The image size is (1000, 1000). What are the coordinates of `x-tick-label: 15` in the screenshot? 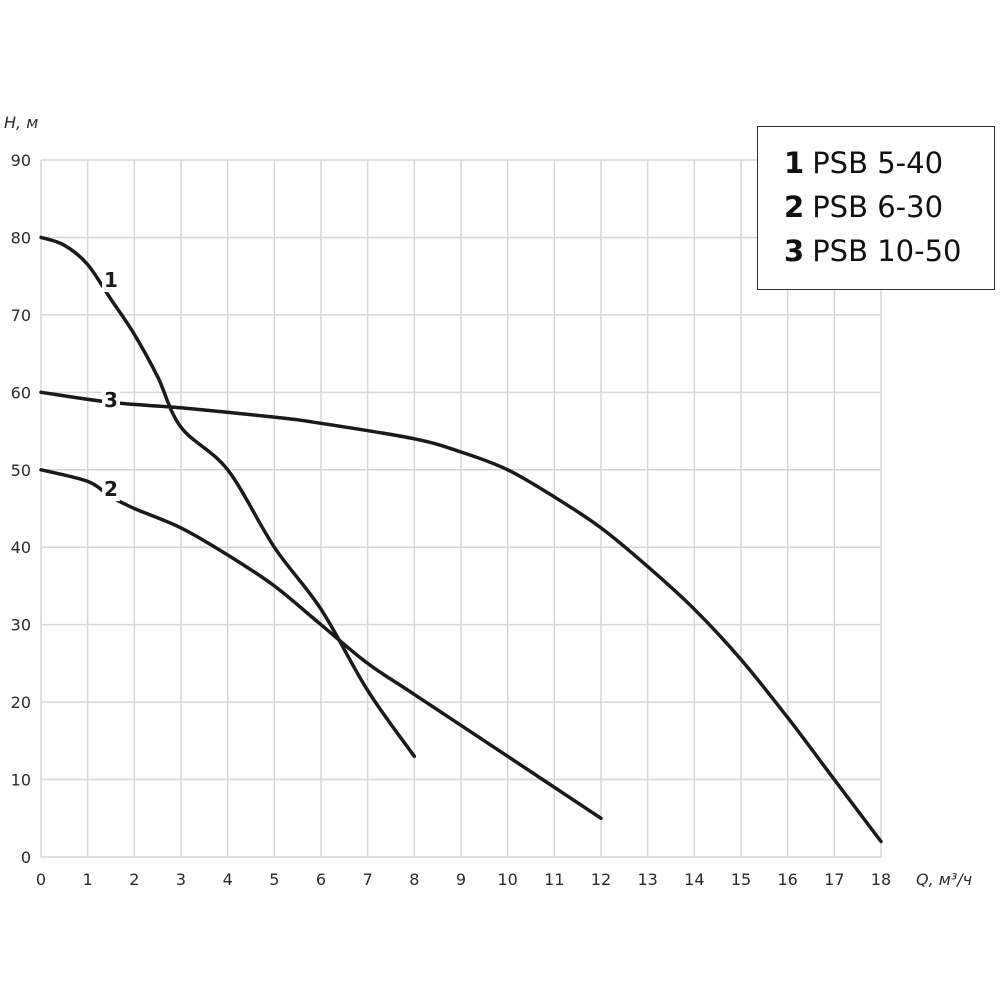 It's located at (741, 879).